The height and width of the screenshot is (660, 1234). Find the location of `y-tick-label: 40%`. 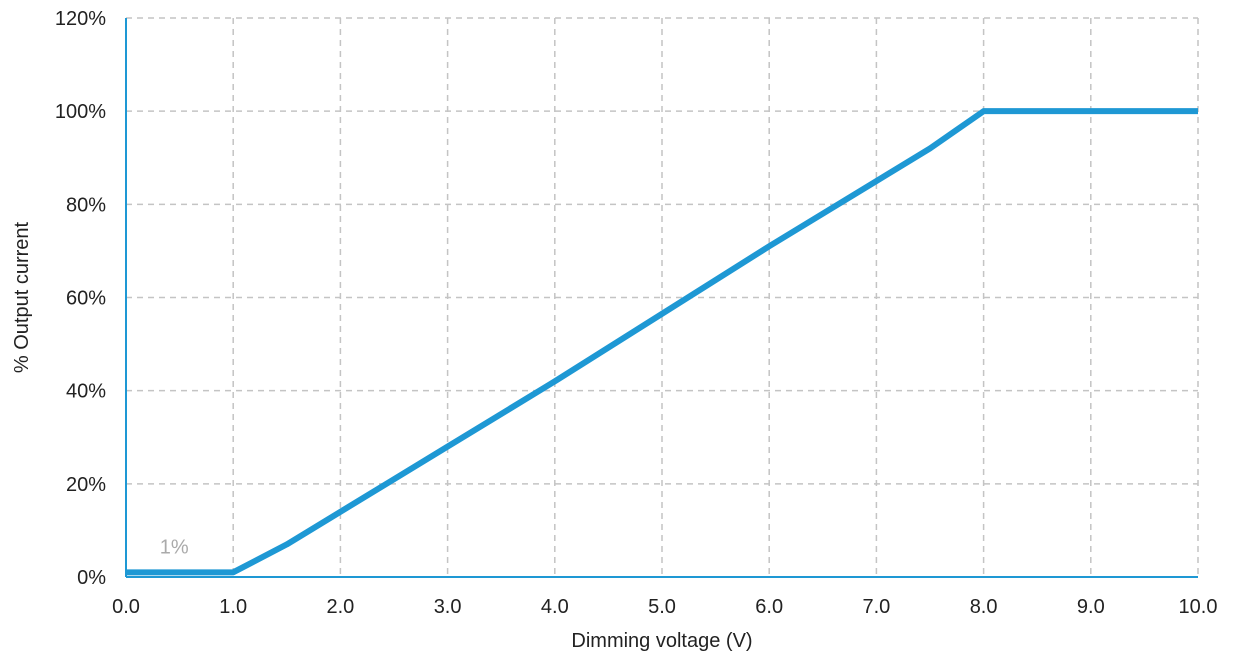

y-tick-label: 40% is located at coordinates (86, 392).